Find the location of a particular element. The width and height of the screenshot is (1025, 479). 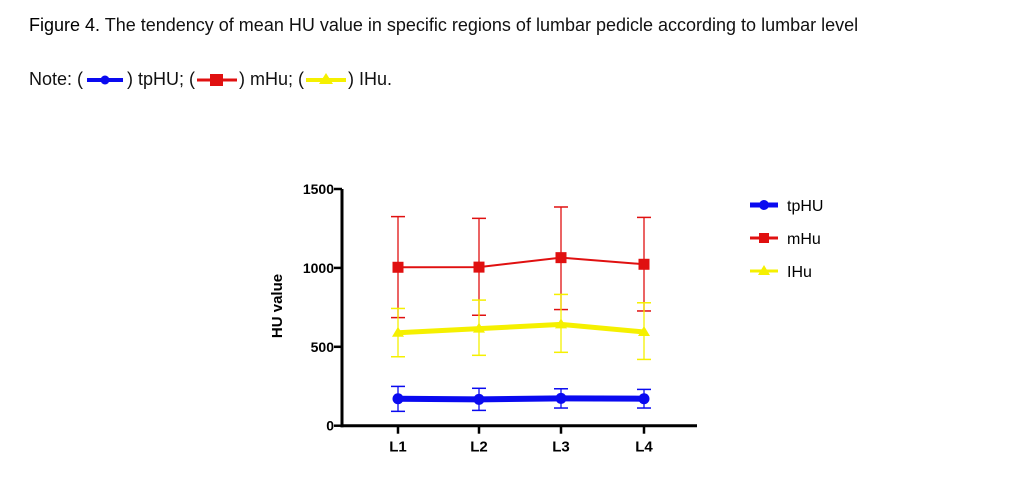

x-tick-label: L1 is located at coordinates (398, 447).